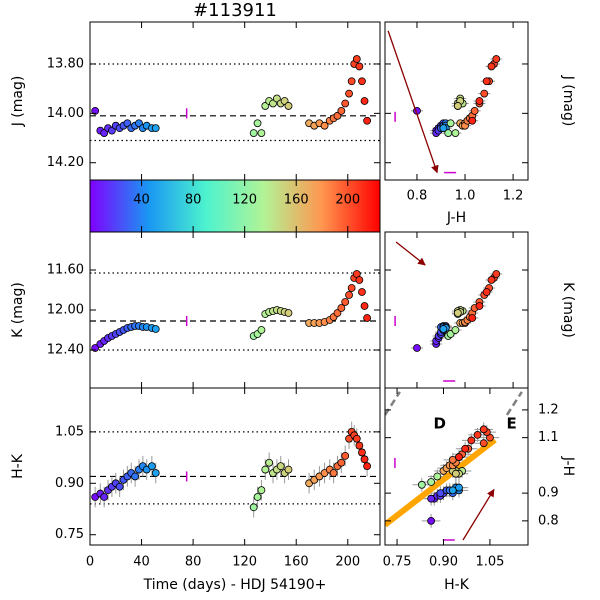  Describe the element at coordinates (457, 585) in the screenshot. I see `x-axis-label: H-K` at that location.